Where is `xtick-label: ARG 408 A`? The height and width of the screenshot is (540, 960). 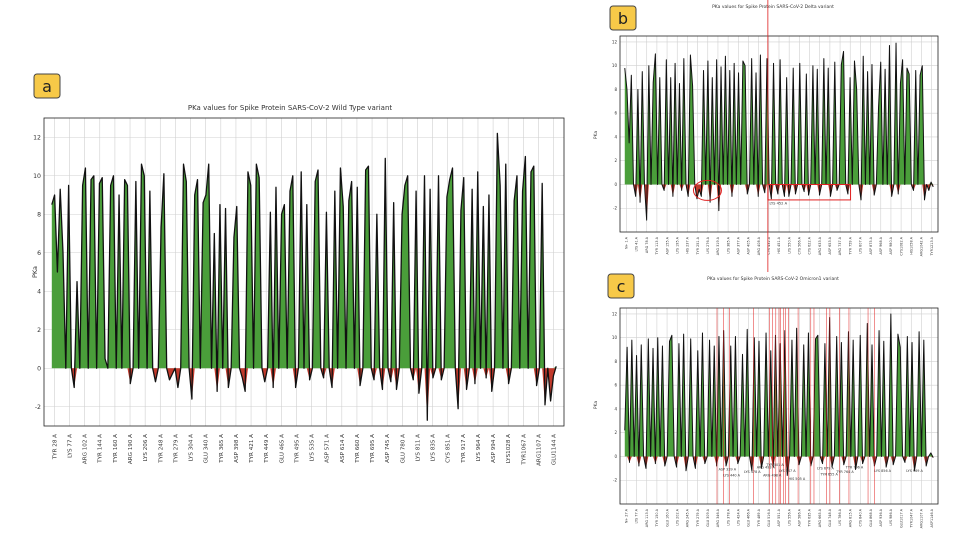
xtick-label: ARG 408 A is located at coordinates (759, 245).